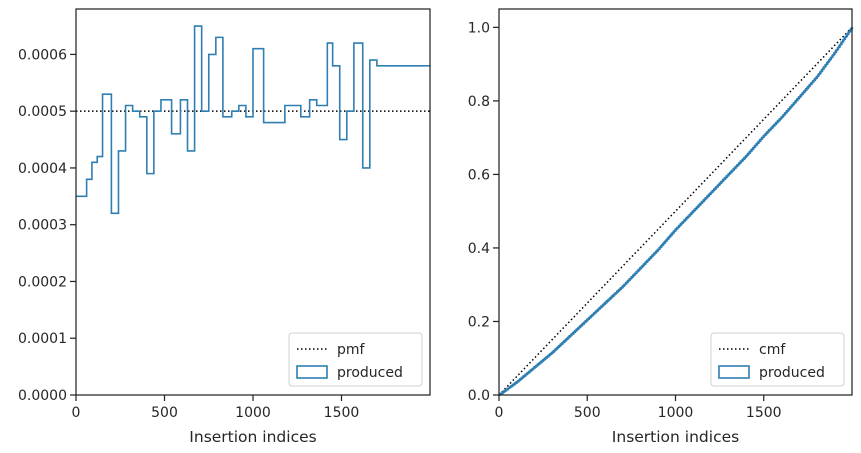 The width and height of the screenshot is (861, 453). Describe the element at coordinates (479, 102) in the screenshot. I see `y-tick-label: 0.8` at that location.